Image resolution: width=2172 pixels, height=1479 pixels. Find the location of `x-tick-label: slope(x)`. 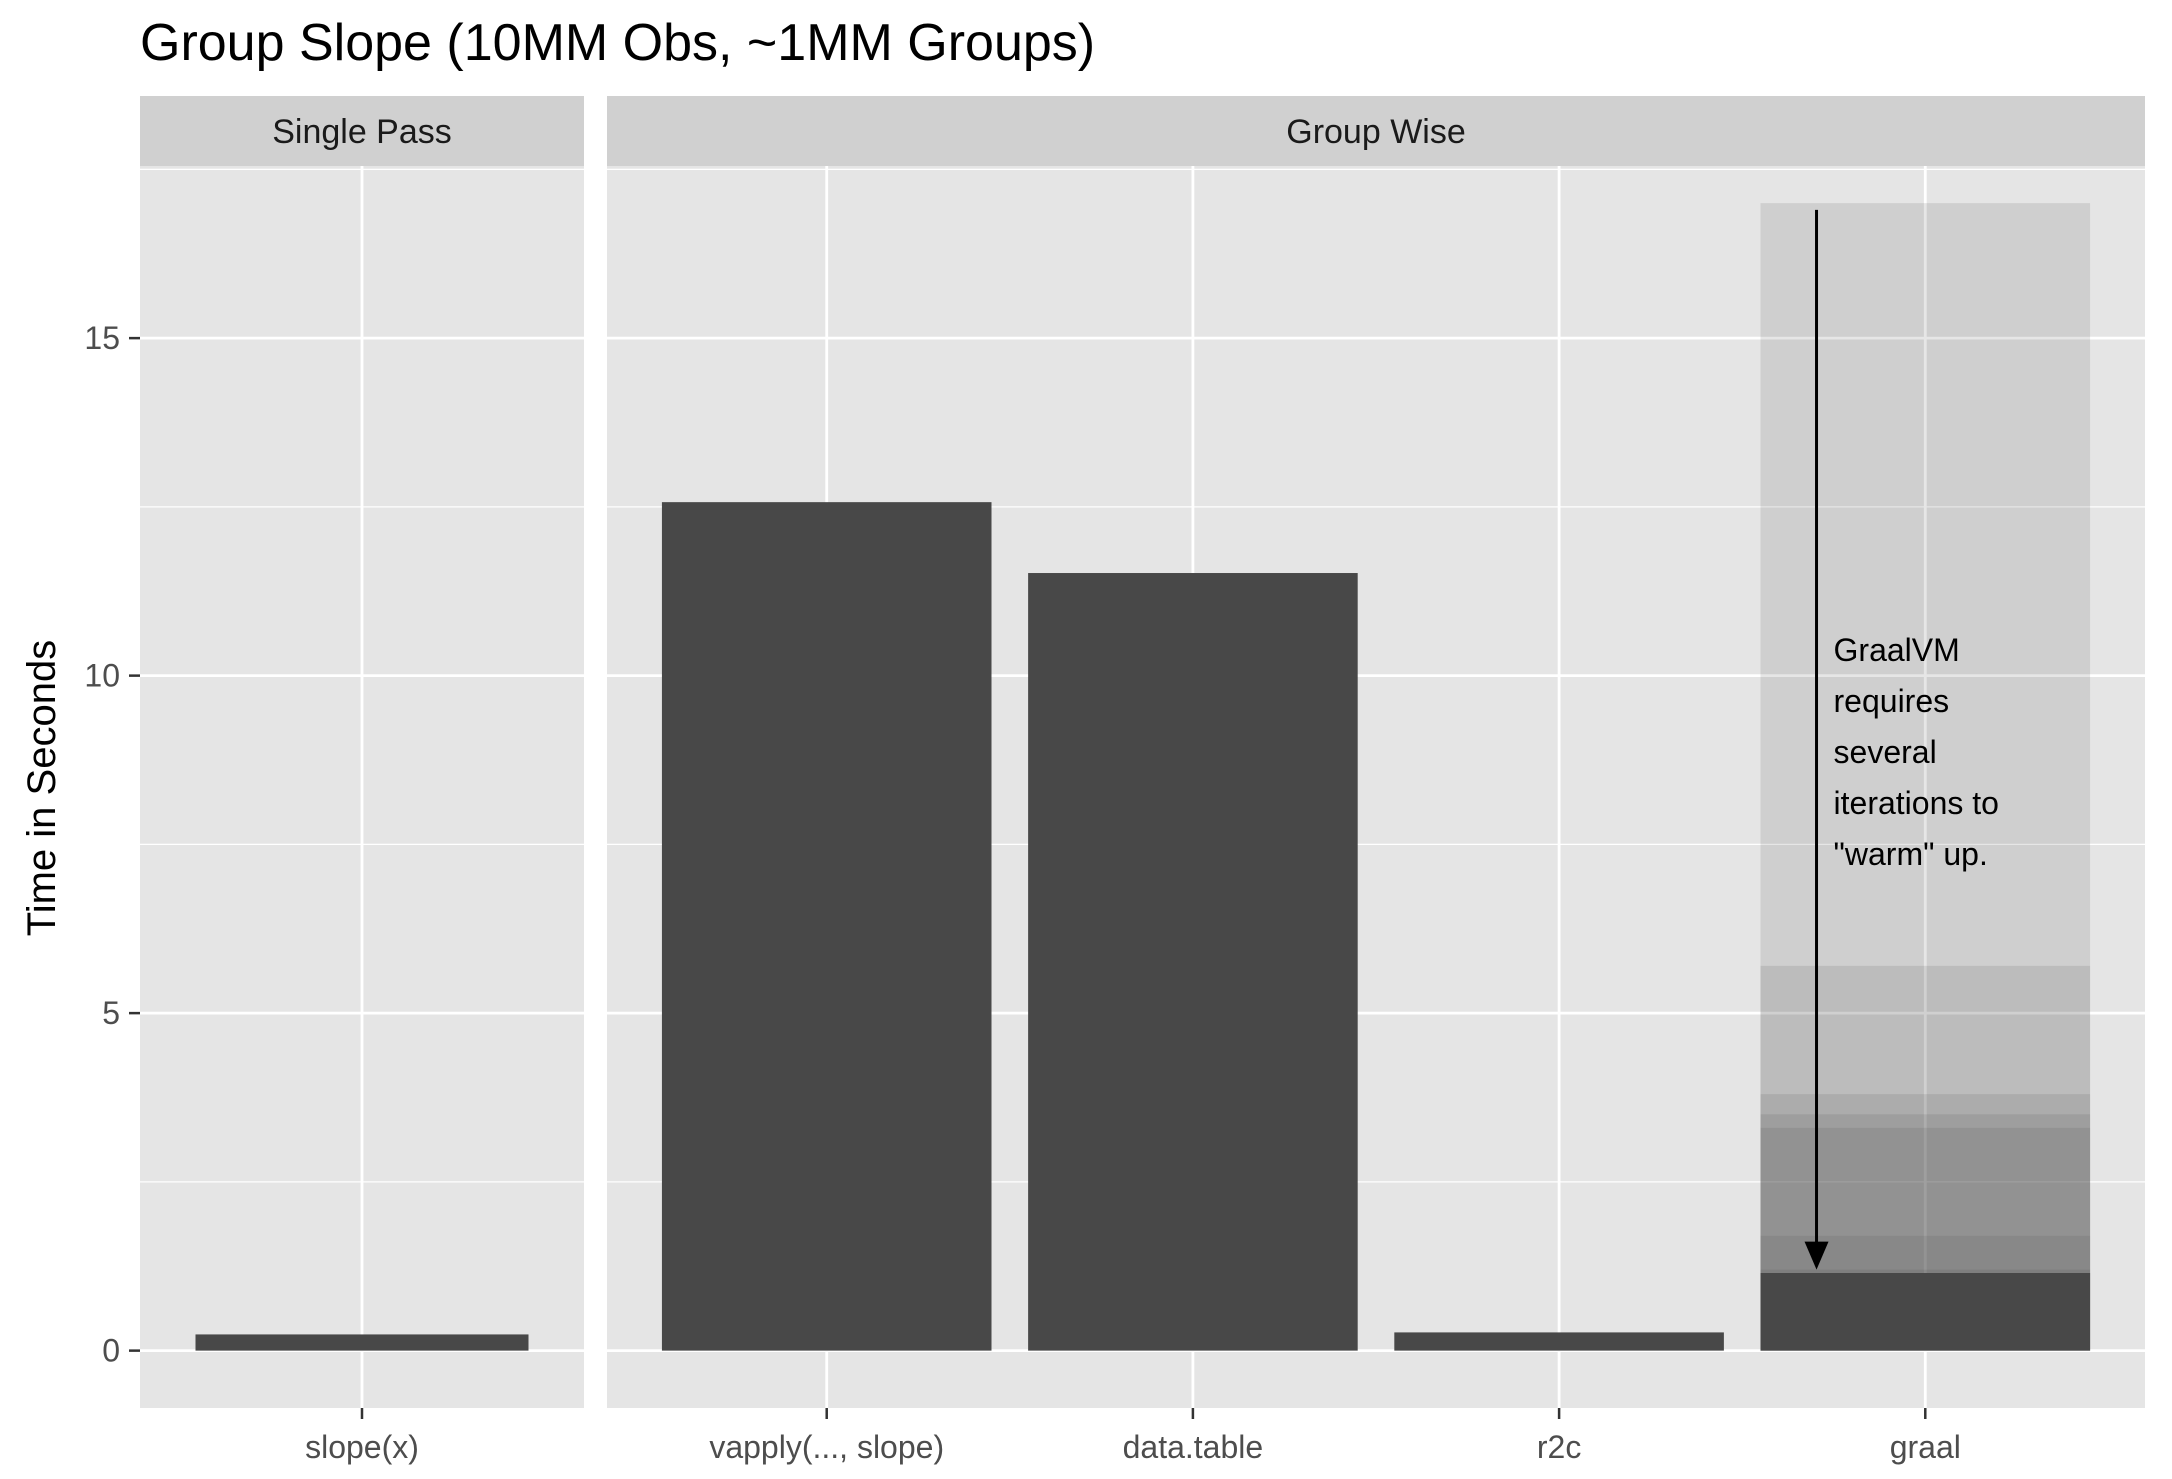

x-tick-label: slope(x) is located at coordinates (362, 1447).